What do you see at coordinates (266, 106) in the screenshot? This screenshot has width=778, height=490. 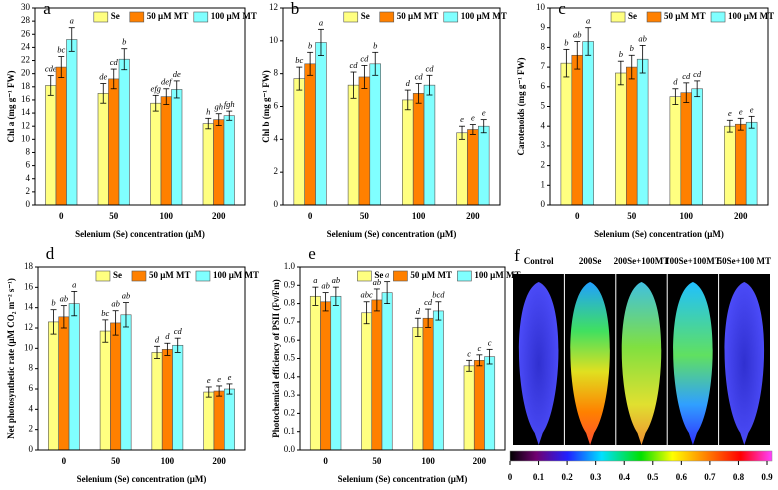 I see `y-axis-label: Chl b (mg g⁻¹ FW)` at bounding box center [266, 106].